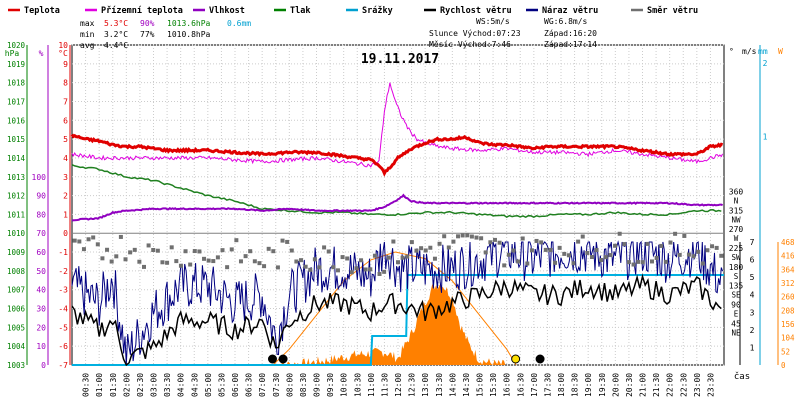 This screenshot has height=400, width=800. Describe the element at coordinates (452, 385) in the screenshot. I see `time-tick-label: 14:00` at that location.